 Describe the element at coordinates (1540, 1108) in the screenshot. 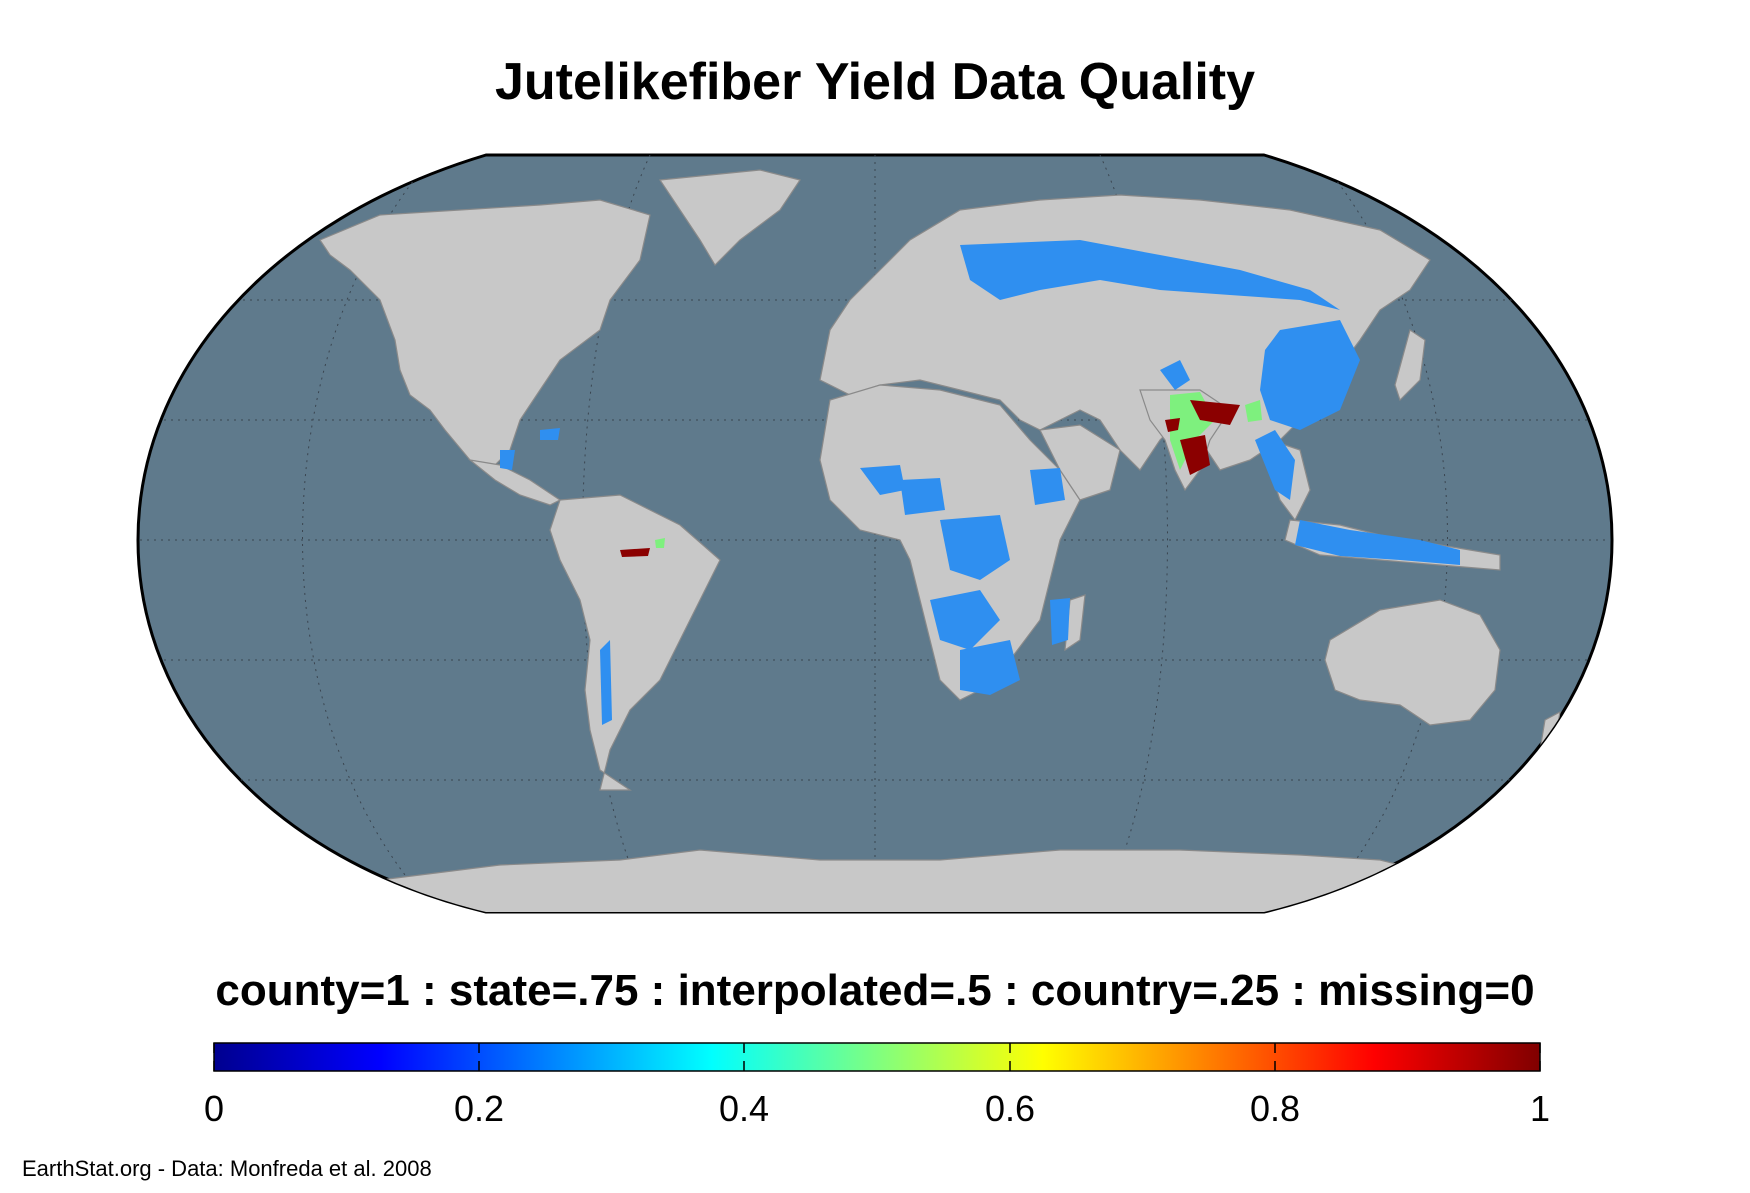

I see `colorbar-tick-label: 1` at that location.